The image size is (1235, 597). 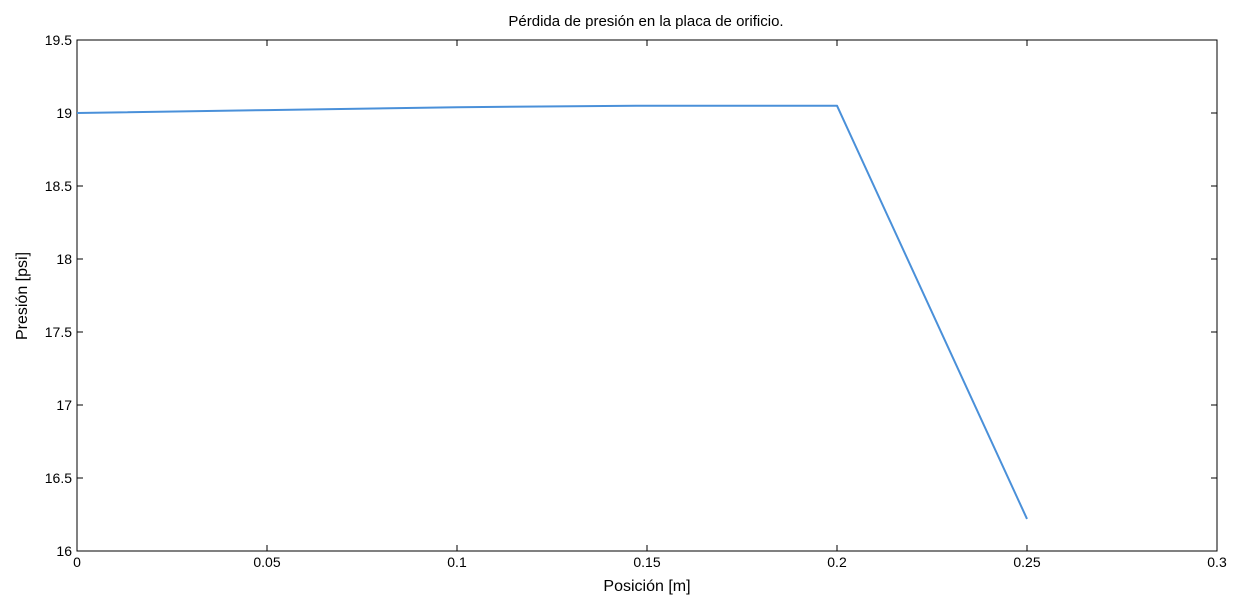 I want to click on x-tick-label: 0.05, so click(x=266, y=562).